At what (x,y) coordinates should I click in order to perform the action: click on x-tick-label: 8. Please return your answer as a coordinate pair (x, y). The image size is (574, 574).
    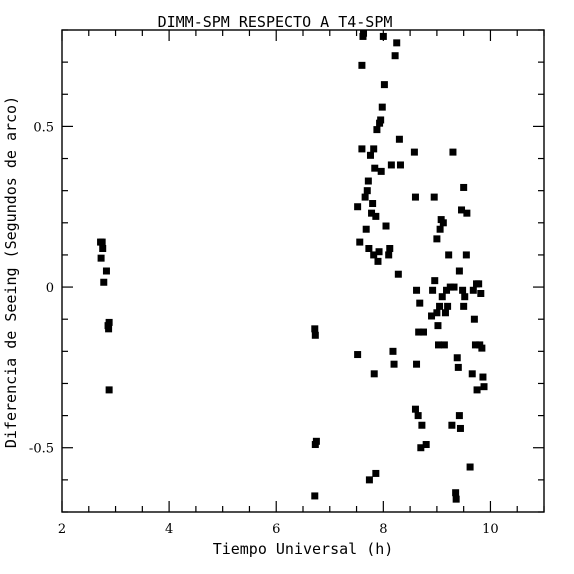
    Looking at the image, I should click on (383, 529).